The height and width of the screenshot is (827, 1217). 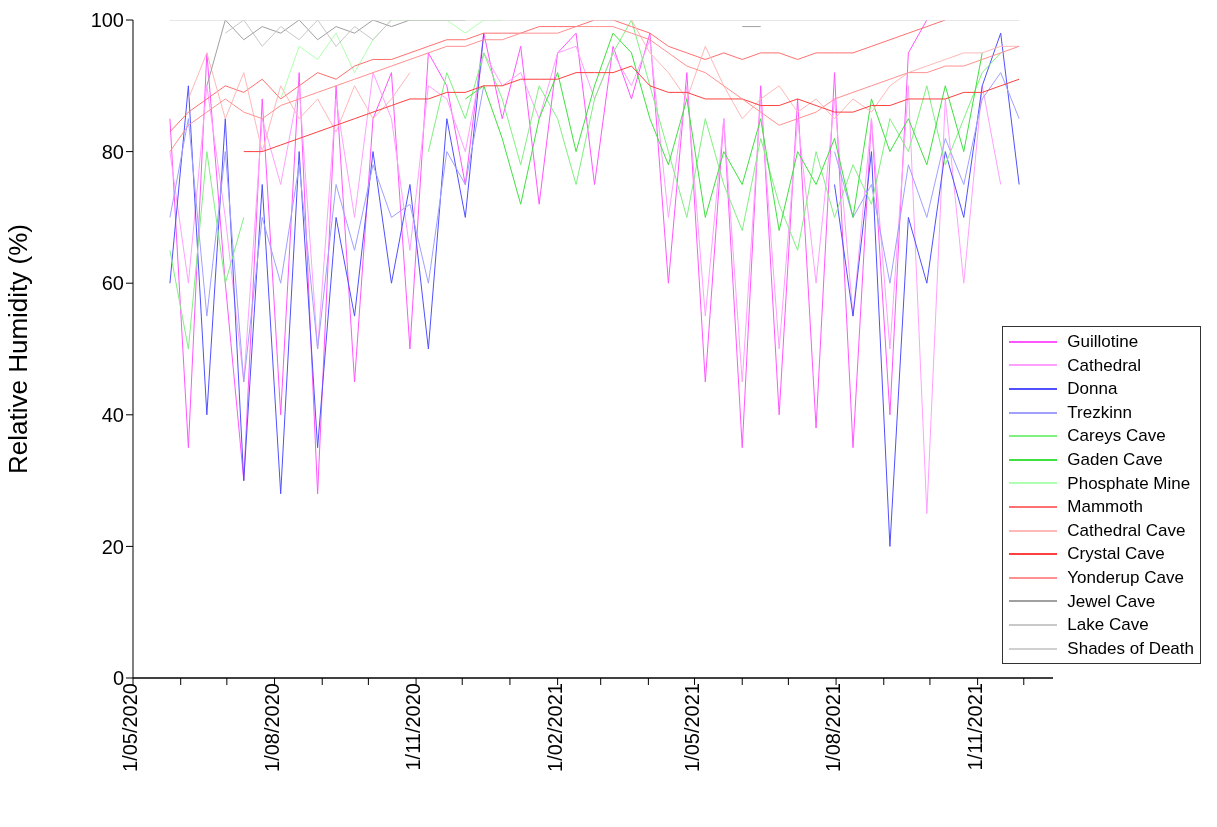 I want to click on legend-label: Careys Cave, so click(x=1116, y=436).